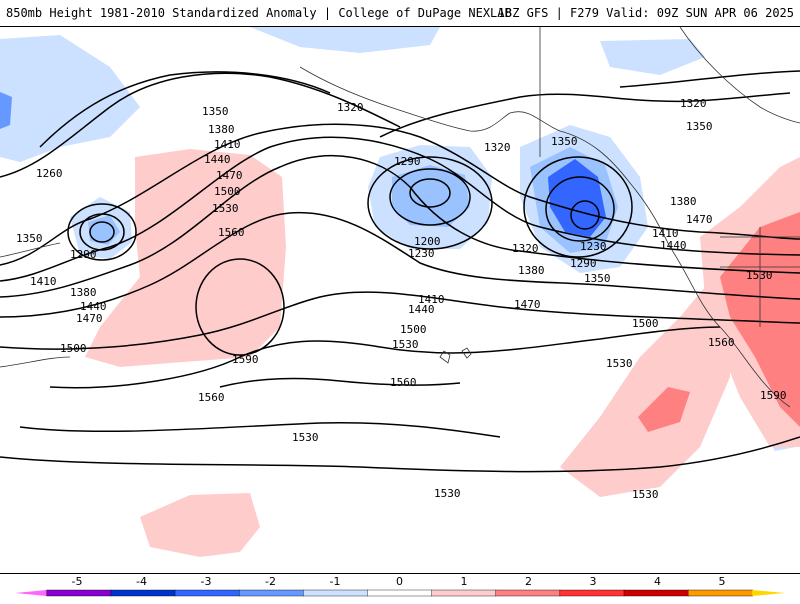 The image size is (800, 604). Describe the element at coordinates (6, 110) in the screenshot. I see `anomaly-core-nw` at that location.